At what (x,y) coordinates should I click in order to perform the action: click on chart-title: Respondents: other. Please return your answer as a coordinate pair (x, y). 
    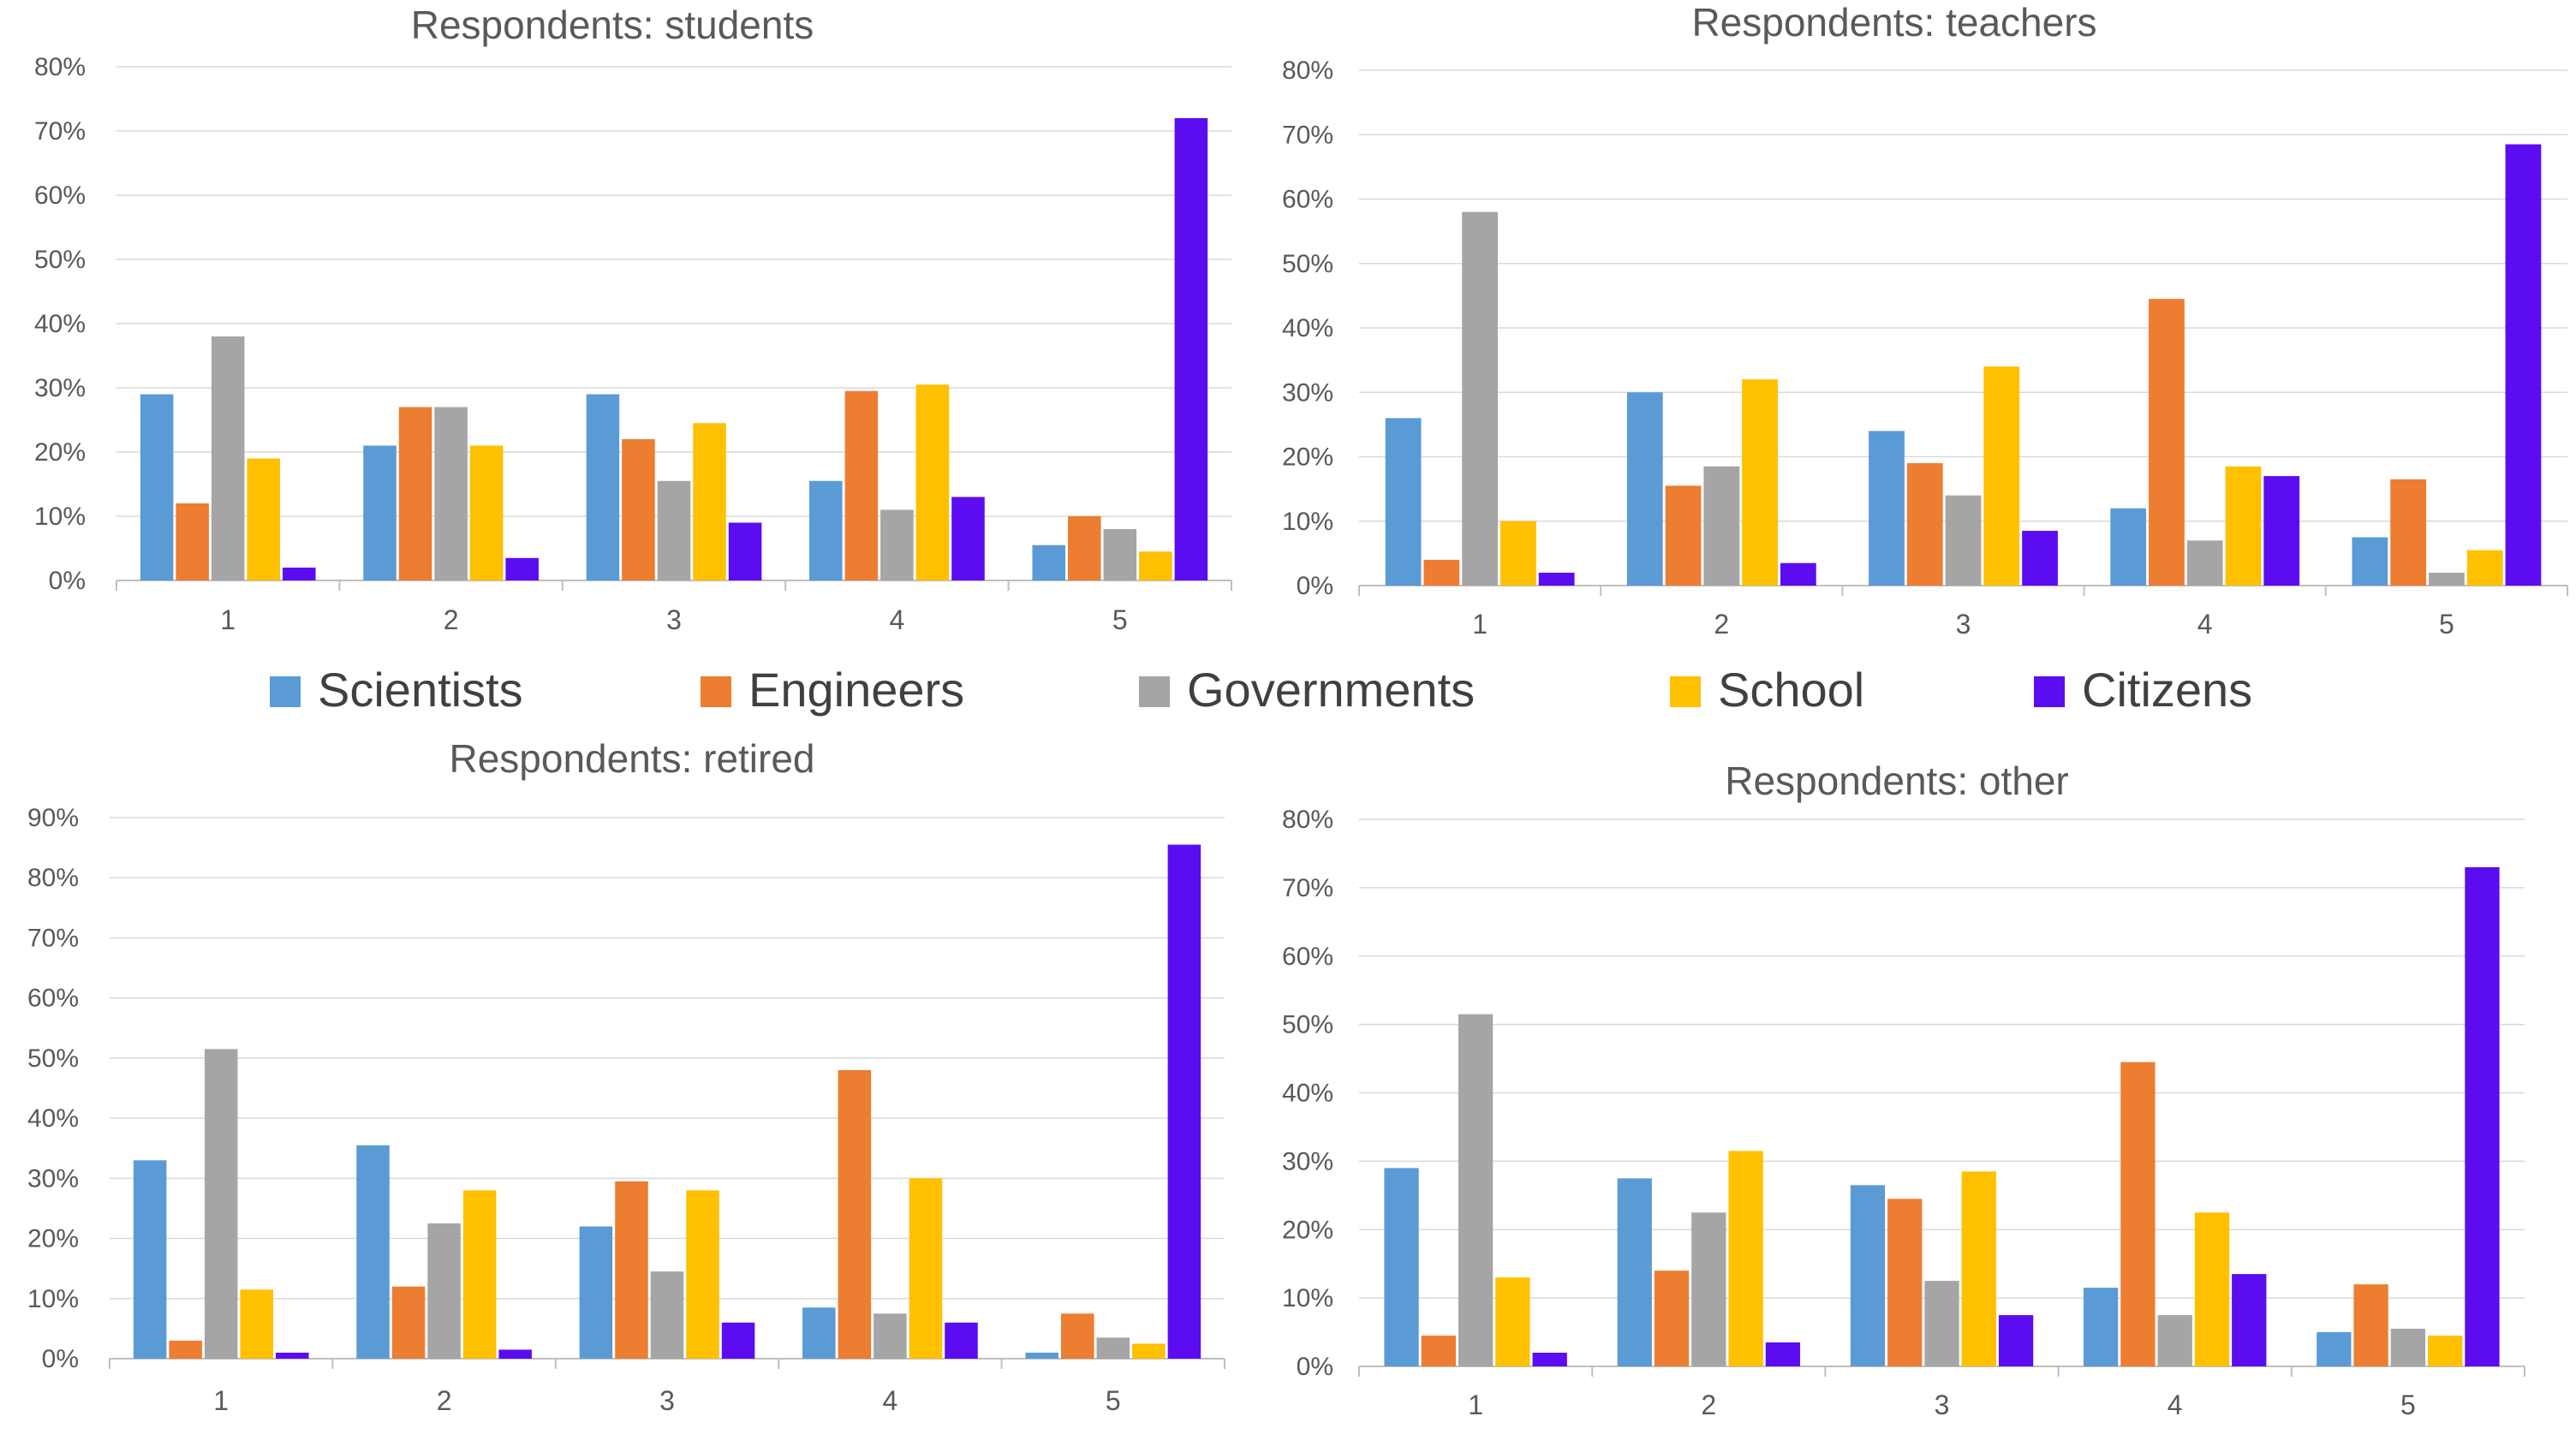
    Looking at the image, I should click on (1897, 781).